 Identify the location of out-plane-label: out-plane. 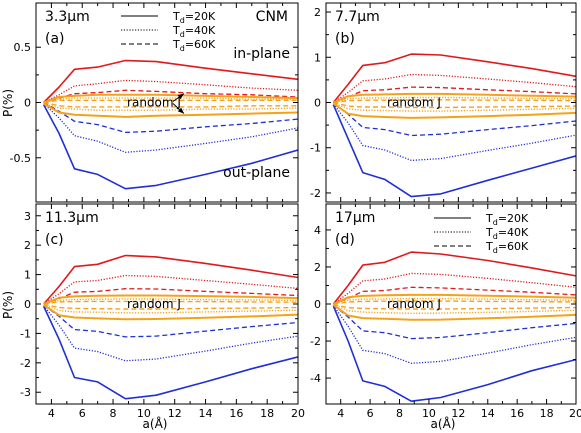
(256, 173).